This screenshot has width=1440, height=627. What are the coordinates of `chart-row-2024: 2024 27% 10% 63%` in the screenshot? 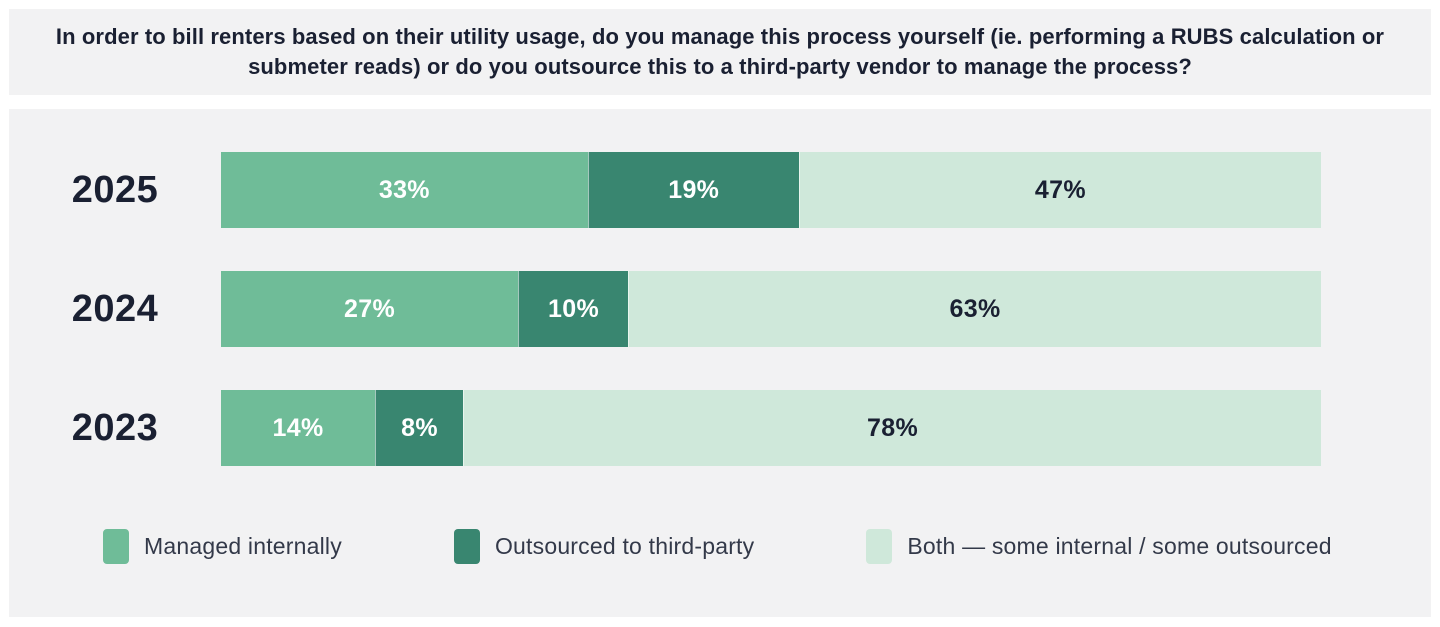 It's located at (720, 309).